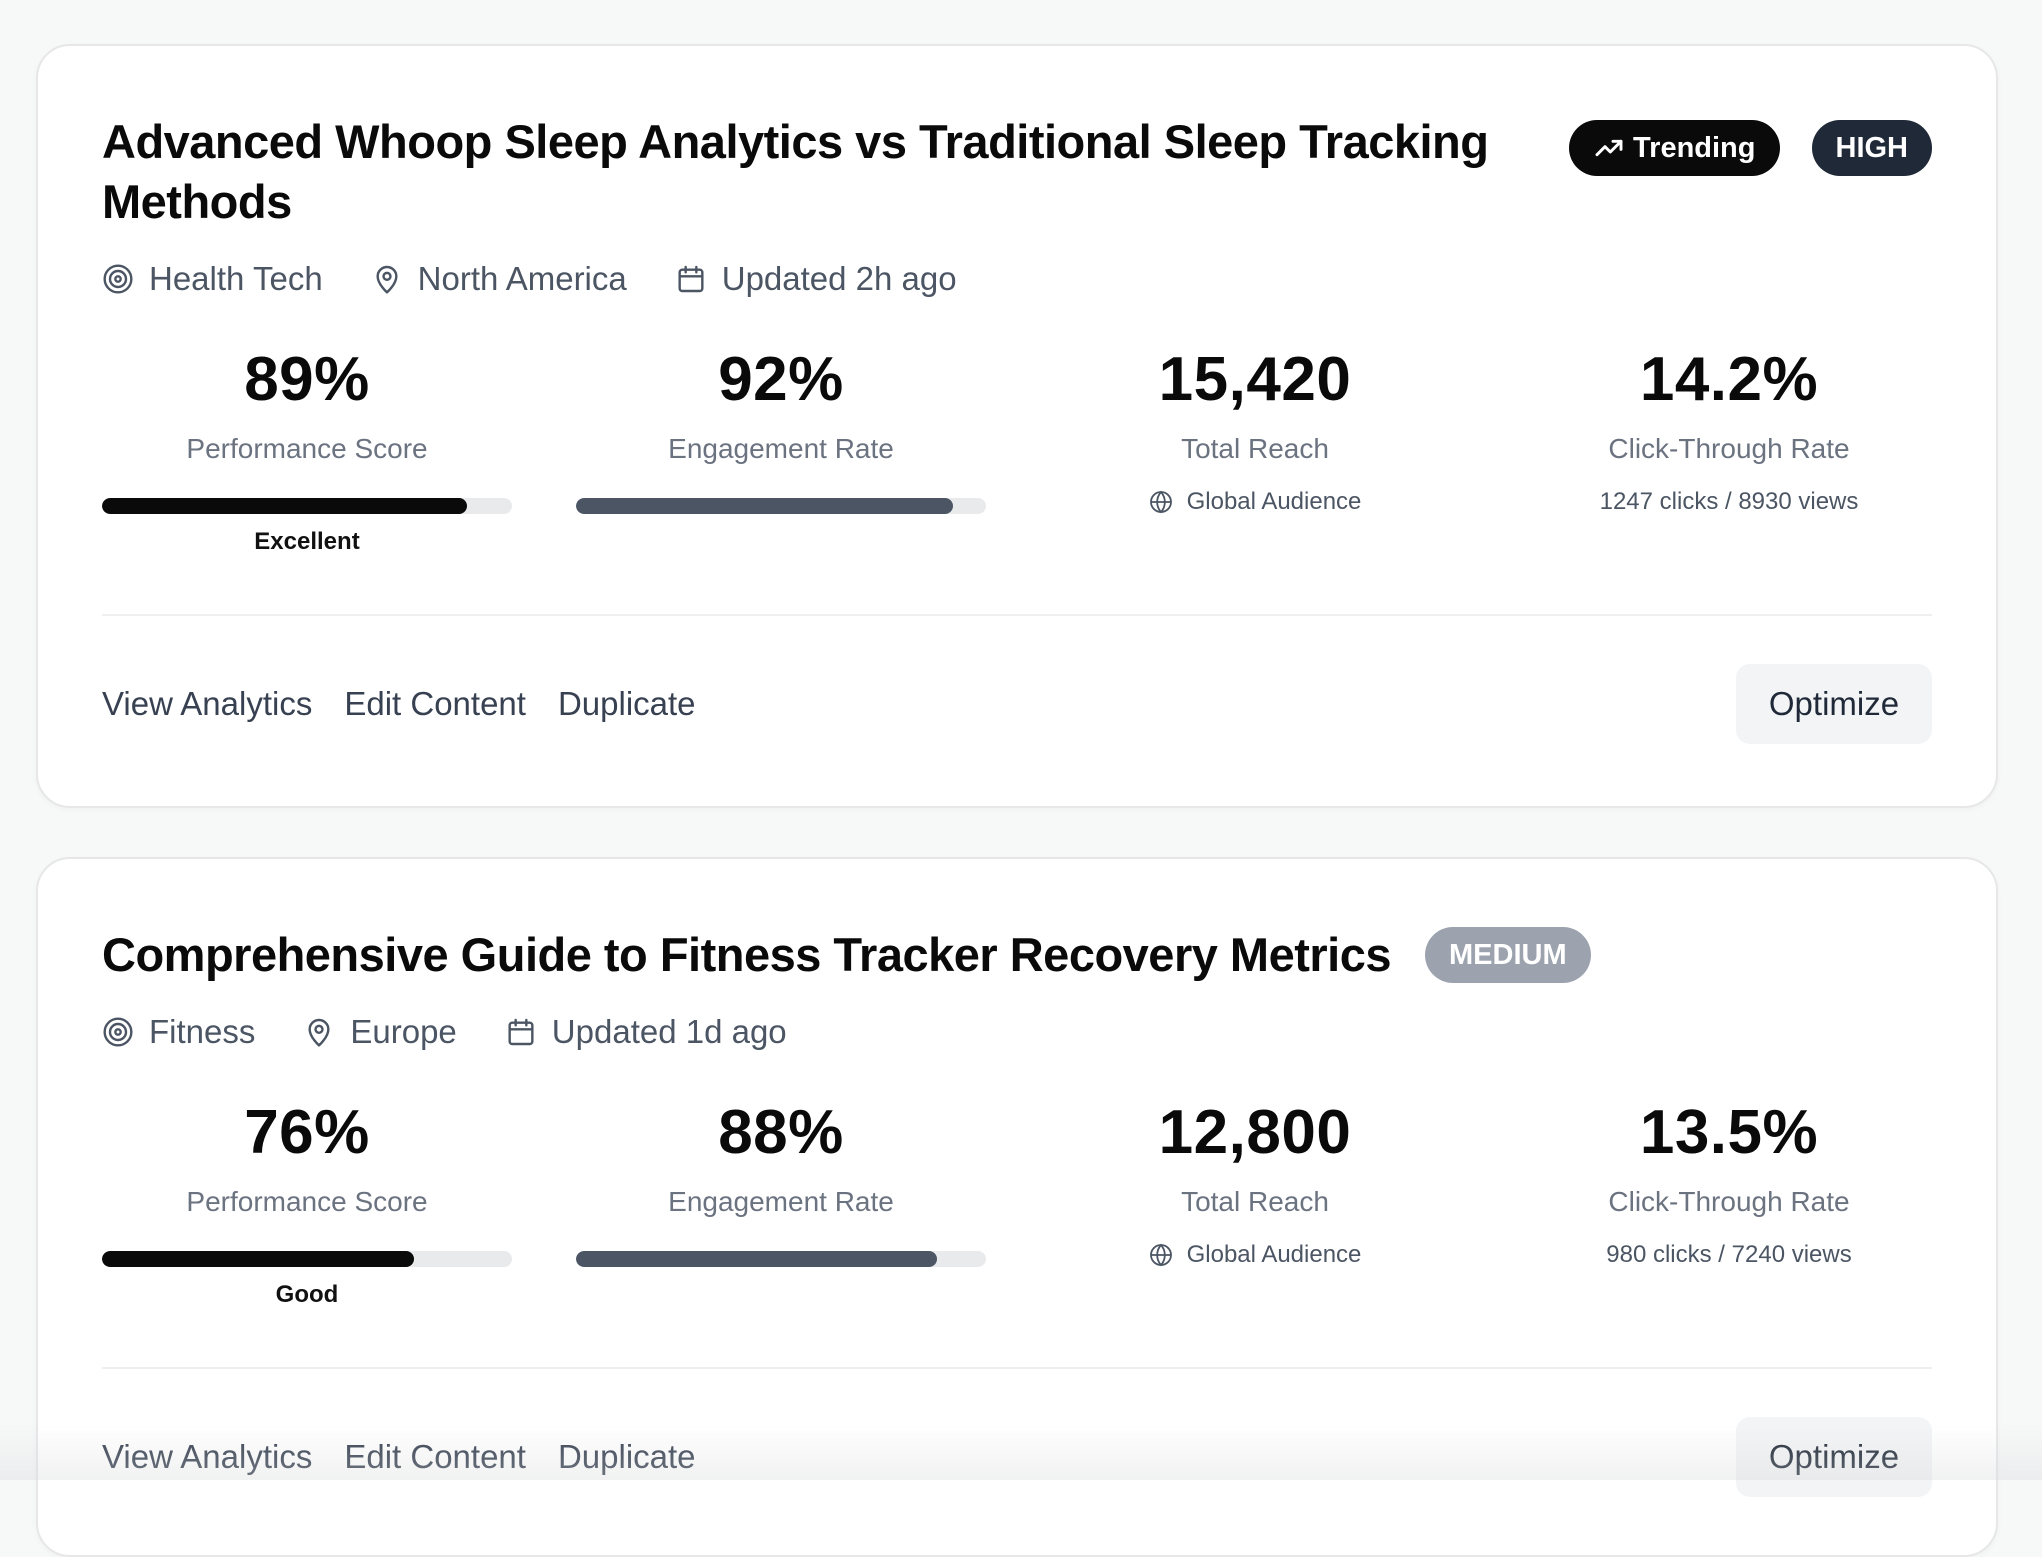 This screenshot has width=2042, height=1557. I want to click on performance-metric: 76% Performance Score Good, so click(307, 1202).